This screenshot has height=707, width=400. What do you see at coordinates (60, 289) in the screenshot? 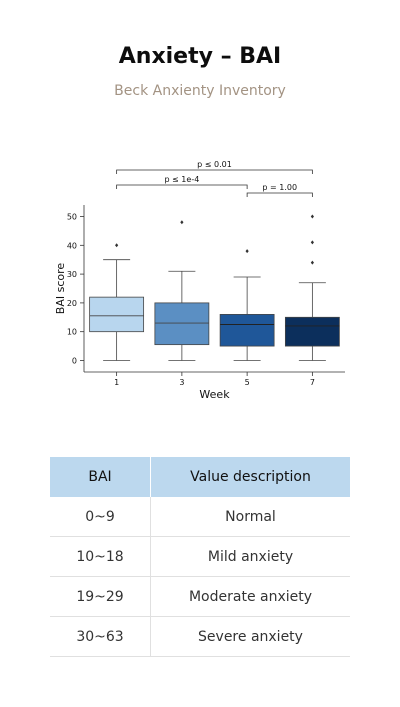
I see `y-axis-label: BAI score` at bounding box center [60, 289].